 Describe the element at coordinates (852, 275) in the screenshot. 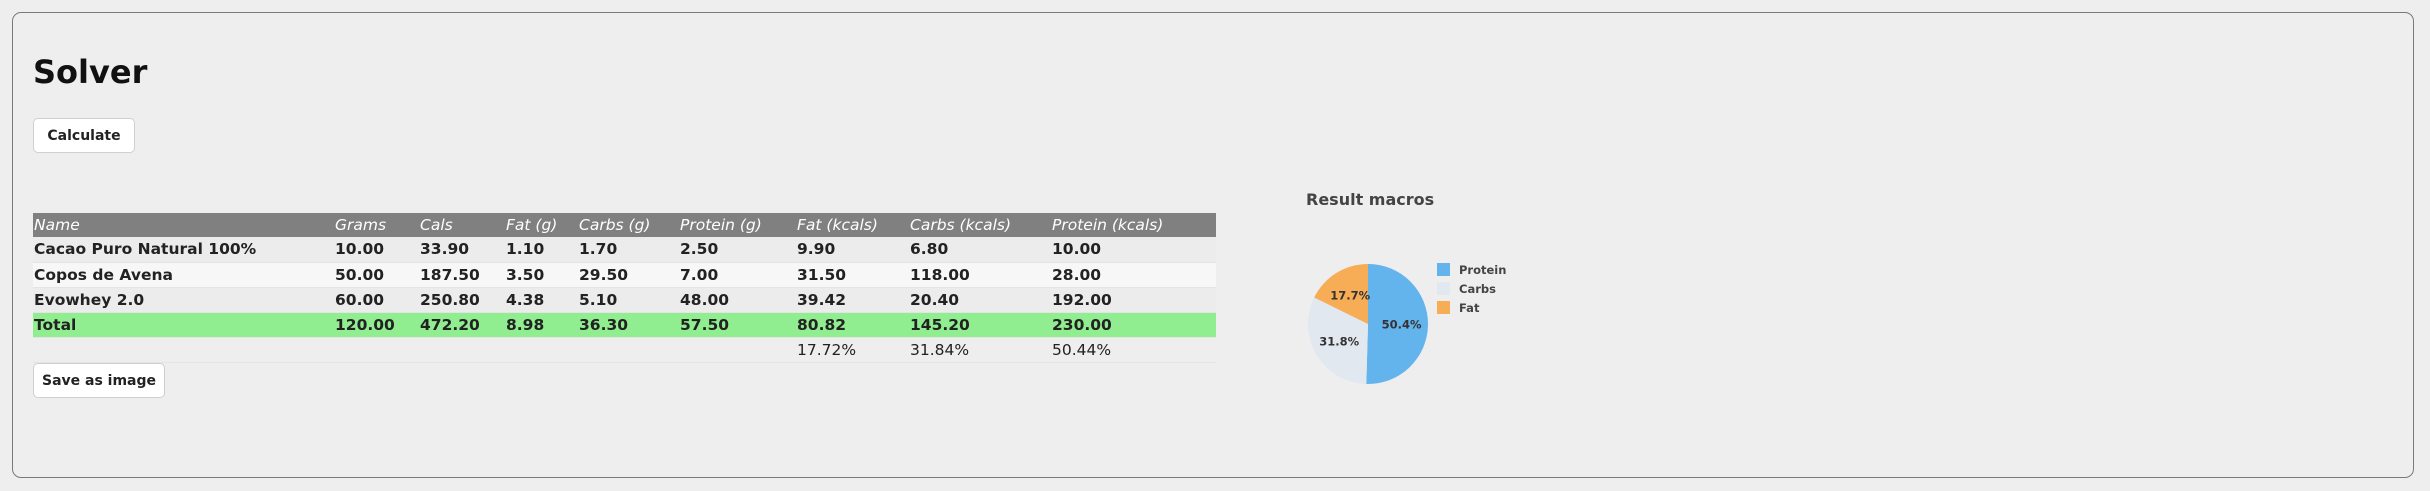

I see `cell-fat-kcals: 31.50` at that location.